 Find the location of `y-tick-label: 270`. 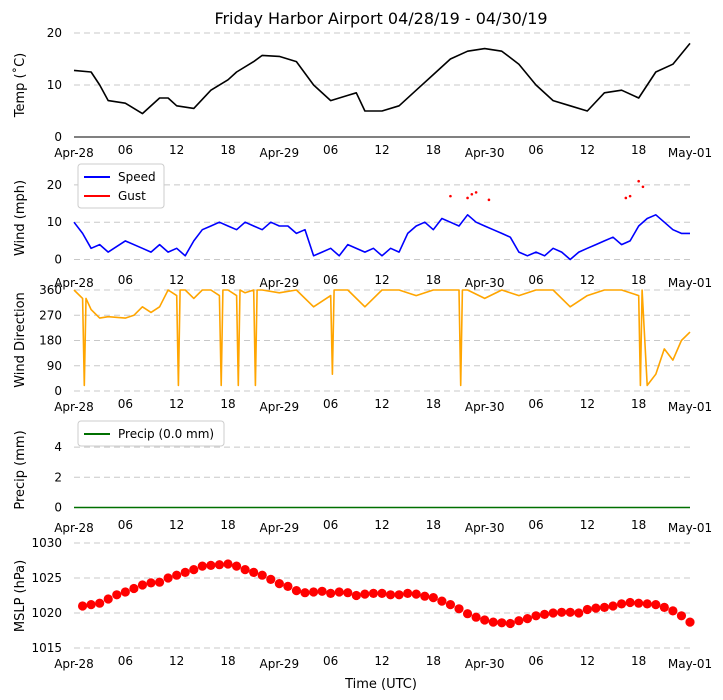

y-tick-label: 270 is located at coordinates (50, 315).